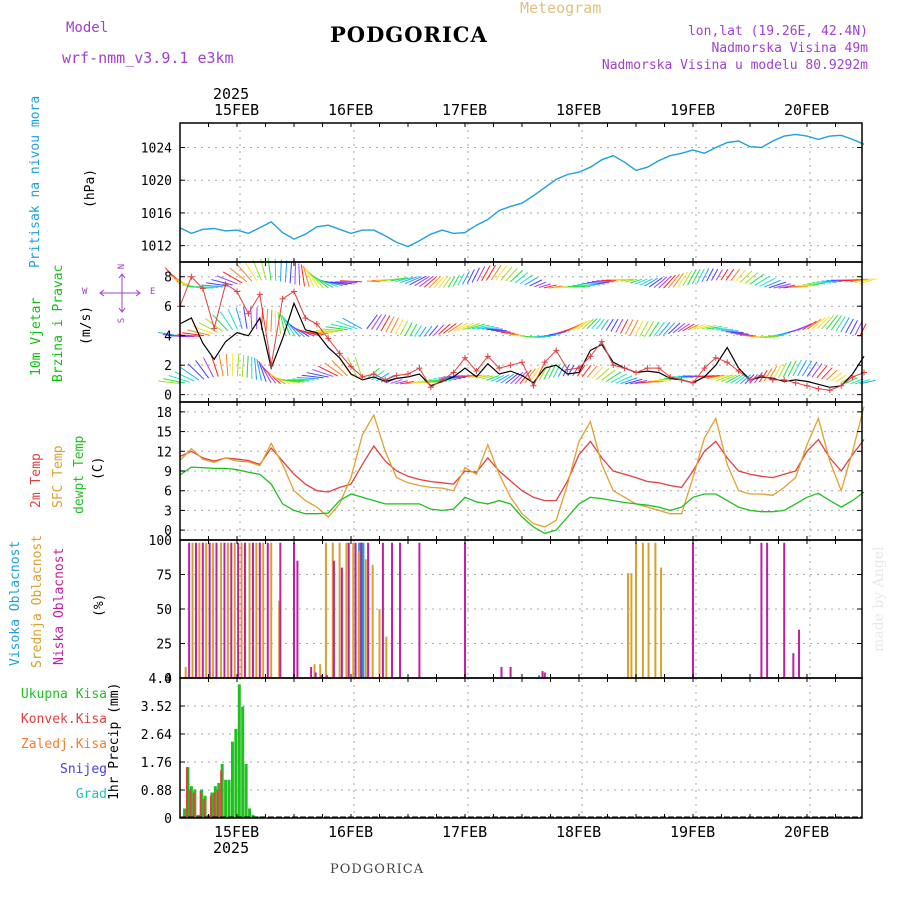 The width and height of the screenshot is (900, 900). What do you see at coordinates (156, 247) in the screenshot?
I see `y-tick-label: 1012` at bounding box center [156, 247].